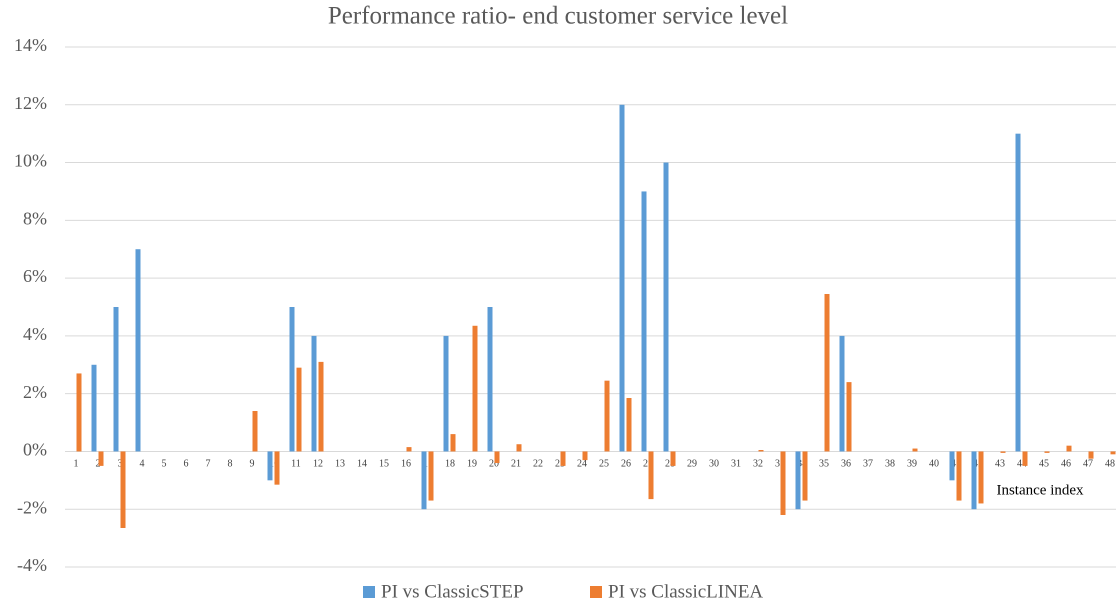  Describe the element at coordinates (582, 464) in the screenshot. I see `x-tick-label: 24` at that location.